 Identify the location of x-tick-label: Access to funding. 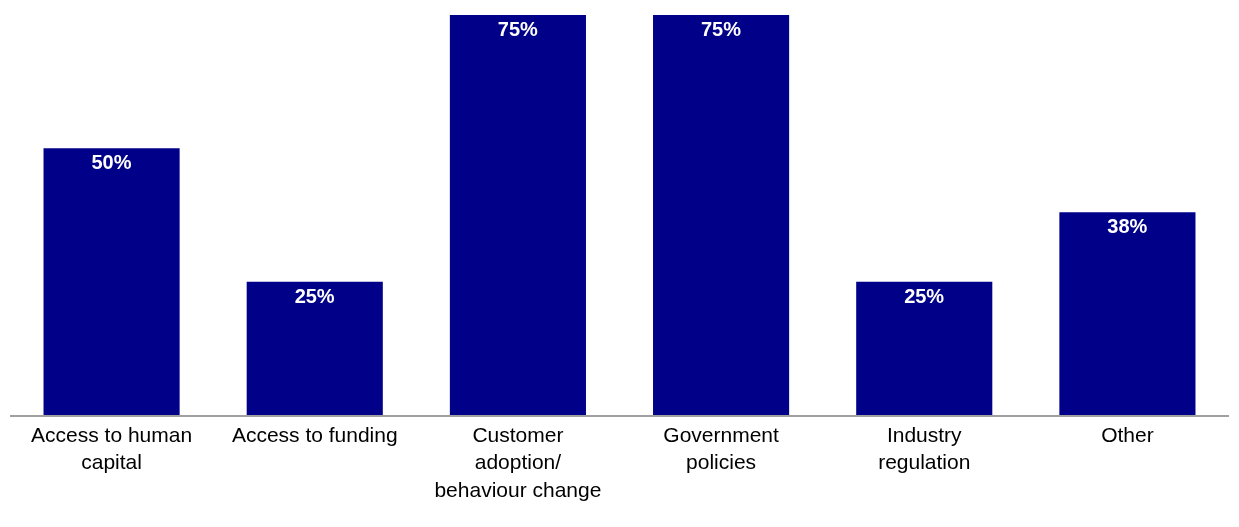
(314, 434).